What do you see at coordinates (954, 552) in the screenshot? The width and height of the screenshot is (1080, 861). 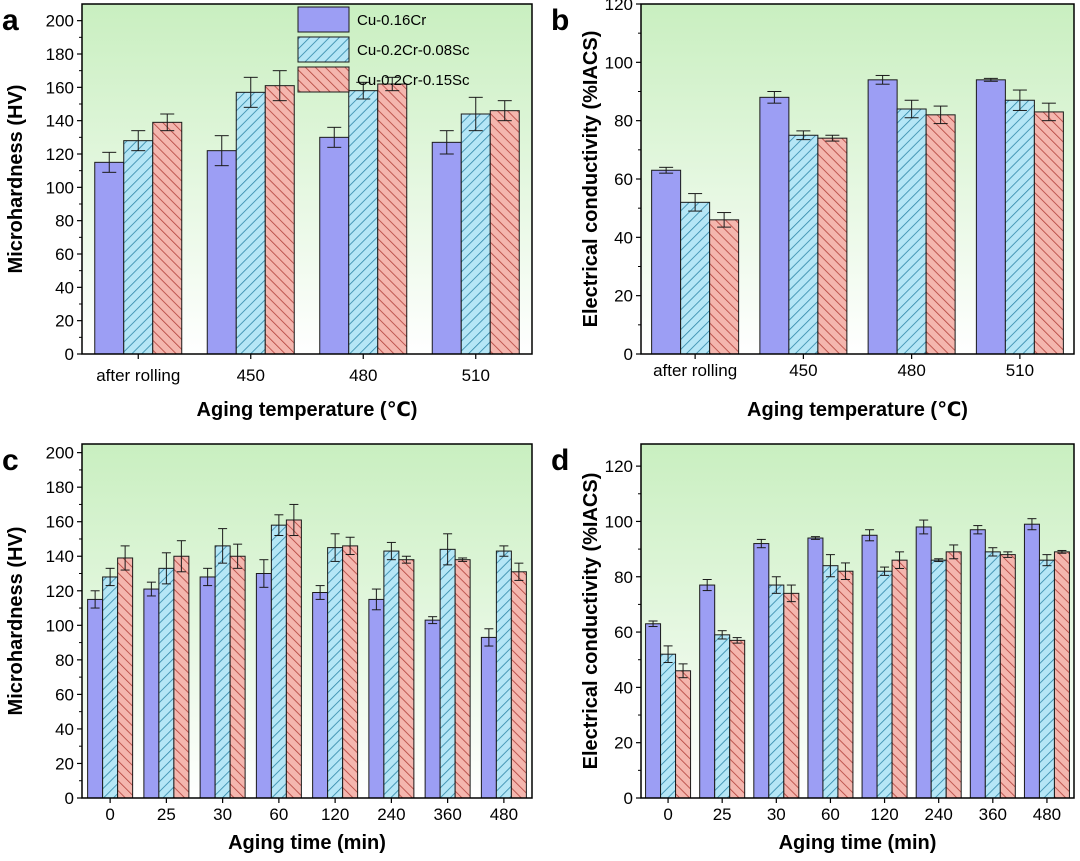 I see `error-bar-d-s2-c5` at bounding box center [954, 552].